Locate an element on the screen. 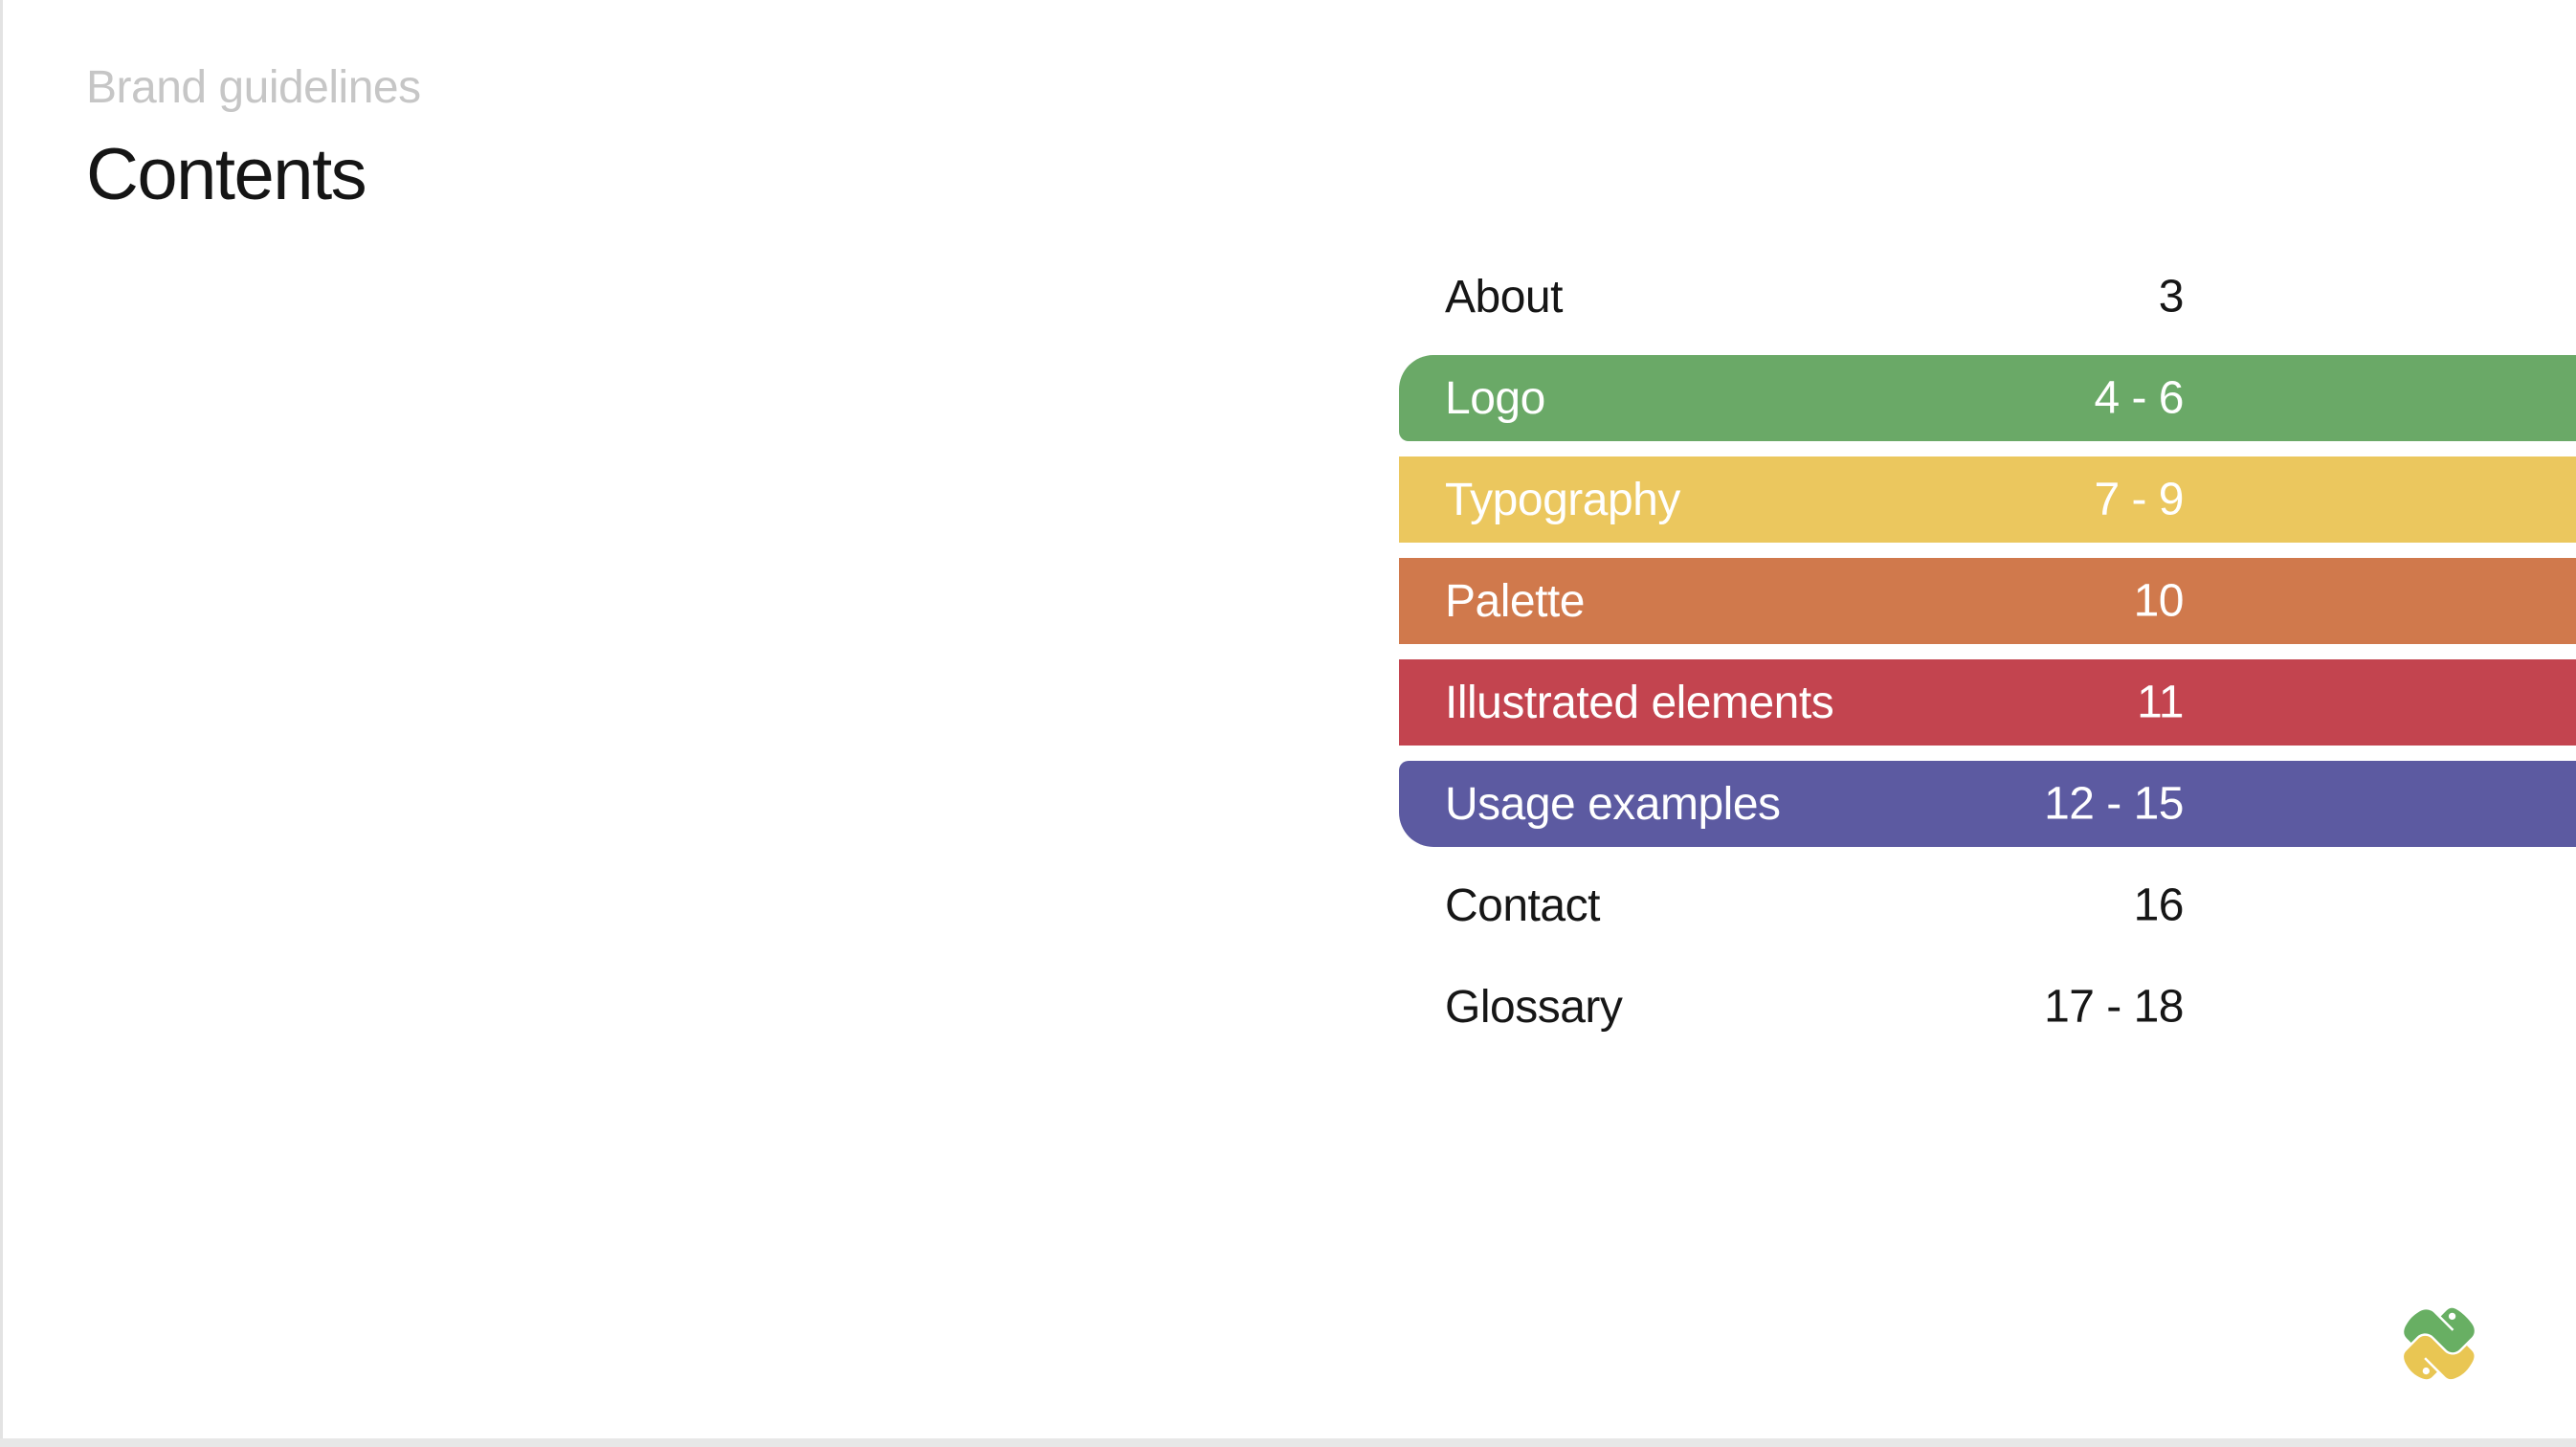  toc-item-pages: 3 is located at coordinates (2171, 297).